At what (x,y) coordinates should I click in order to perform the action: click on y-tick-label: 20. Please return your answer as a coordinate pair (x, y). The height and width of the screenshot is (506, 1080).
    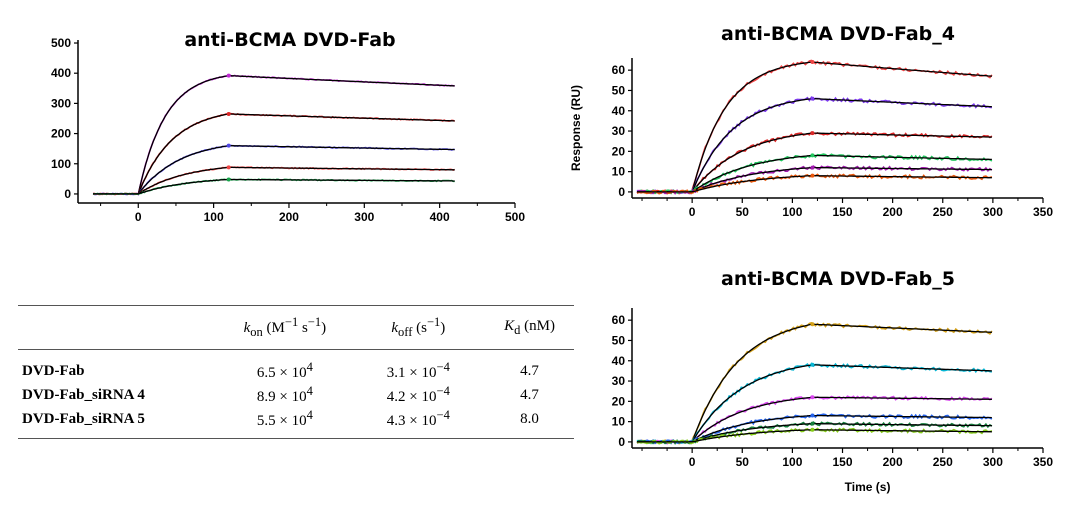
    Looking at the image, I should click on (619, 401).